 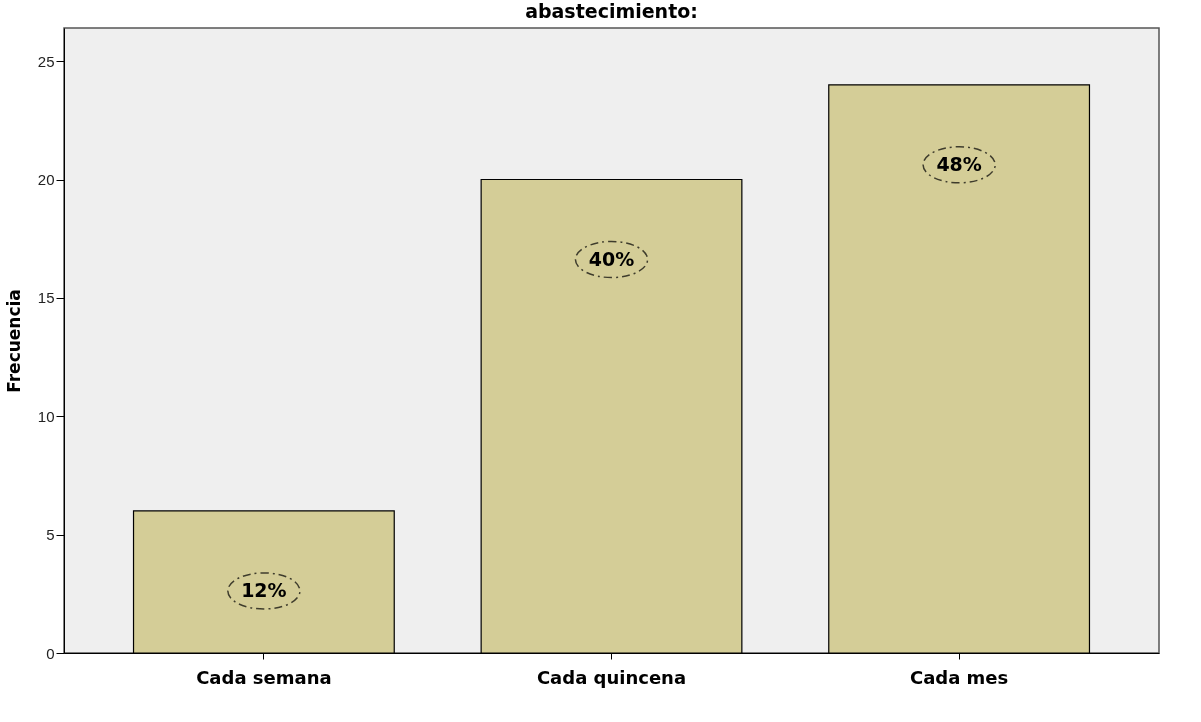 I want to click on annotation: 48%, so click(x=959, y=163).